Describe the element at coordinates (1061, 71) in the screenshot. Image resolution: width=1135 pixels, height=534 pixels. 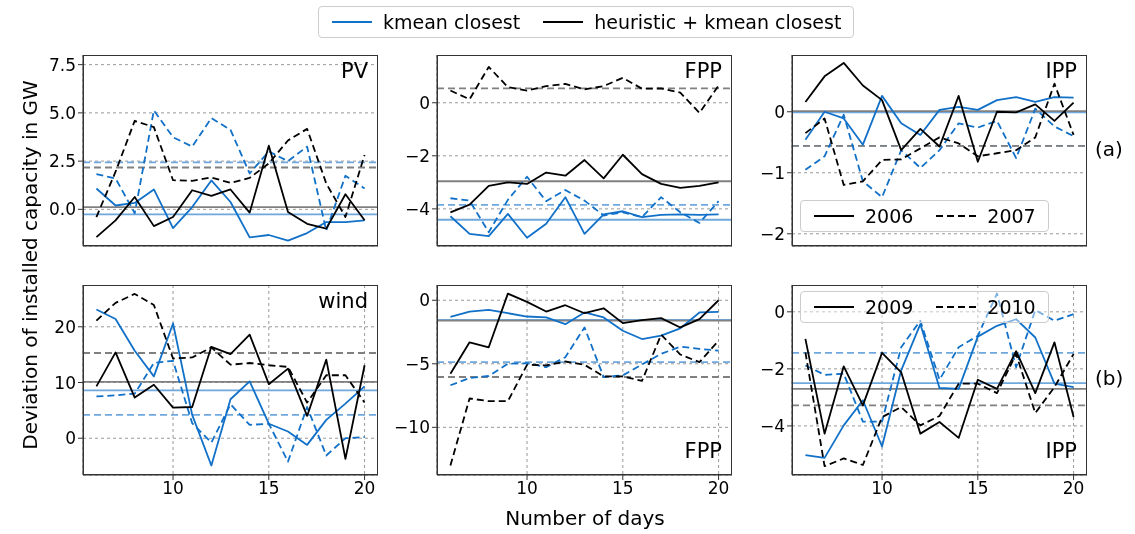
I see `chart-title: IPP` at that location.